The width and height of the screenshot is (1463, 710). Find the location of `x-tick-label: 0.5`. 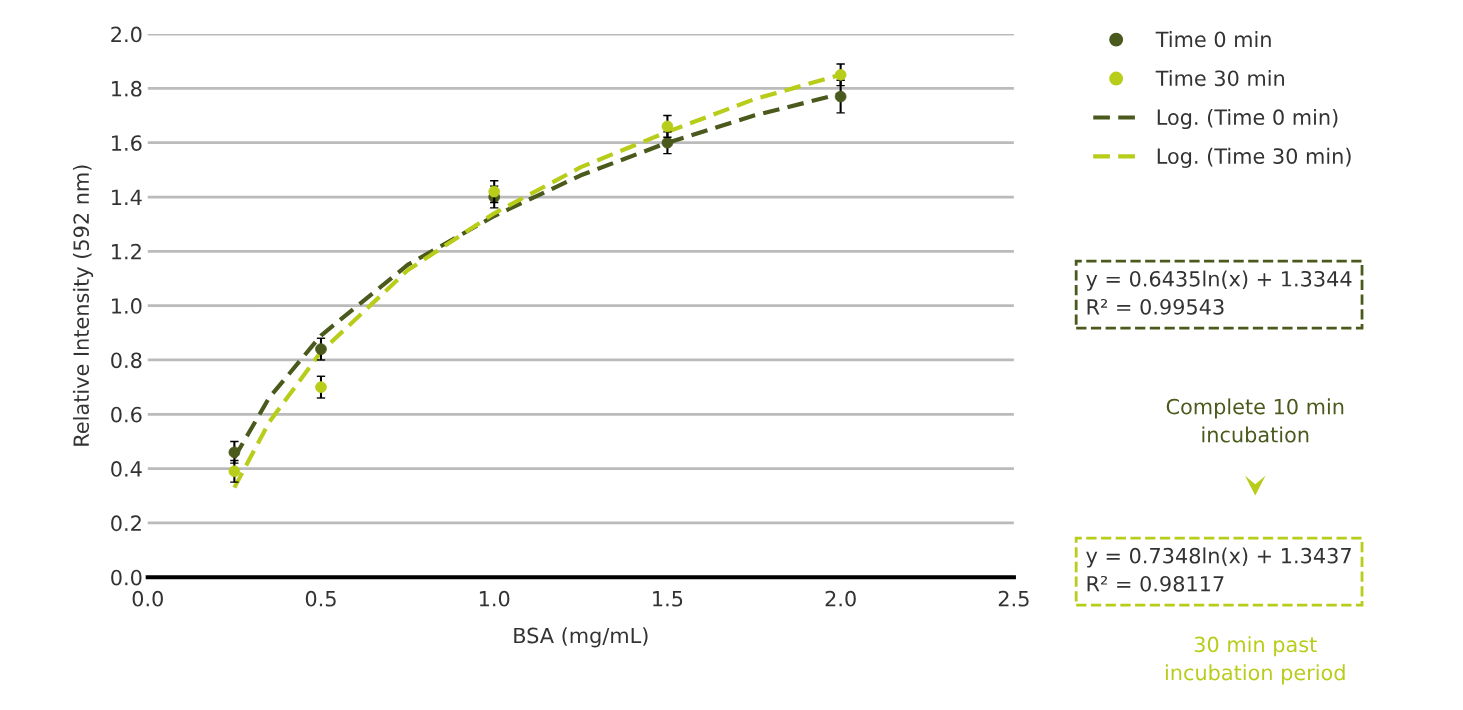

x-tick-label: 0.5 is located at coordinates (320, 598).